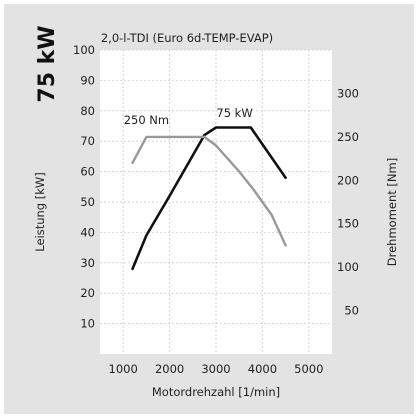 Image resolution: width=419 pixels, height=418 pixels. I want to click on y-axis-label-right: Drehmoment [Nm], so click(392, 212).